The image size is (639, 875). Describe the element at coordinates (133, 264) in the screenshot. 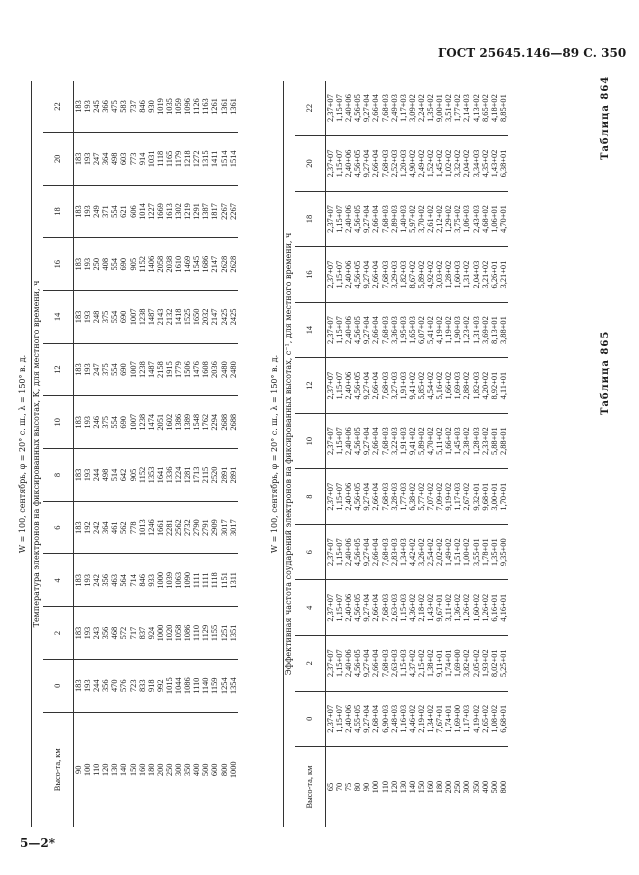

I see `value-cell: 905` at that location.